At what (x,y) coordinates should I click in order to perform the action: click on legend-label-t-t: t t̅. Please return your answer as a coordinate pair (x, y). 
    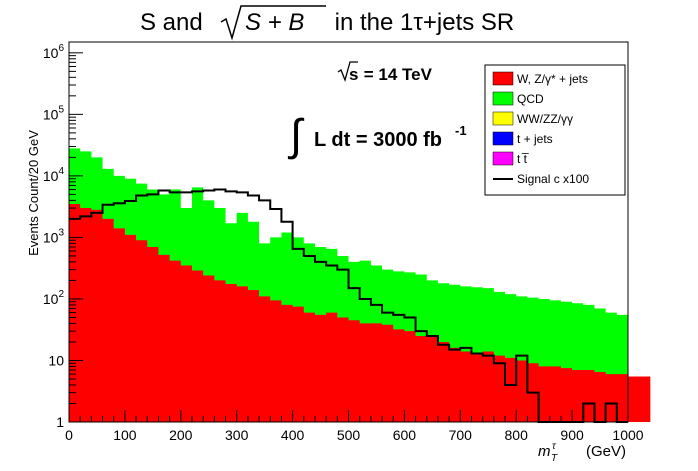
    Looking at the image, I should click on (523, 159).